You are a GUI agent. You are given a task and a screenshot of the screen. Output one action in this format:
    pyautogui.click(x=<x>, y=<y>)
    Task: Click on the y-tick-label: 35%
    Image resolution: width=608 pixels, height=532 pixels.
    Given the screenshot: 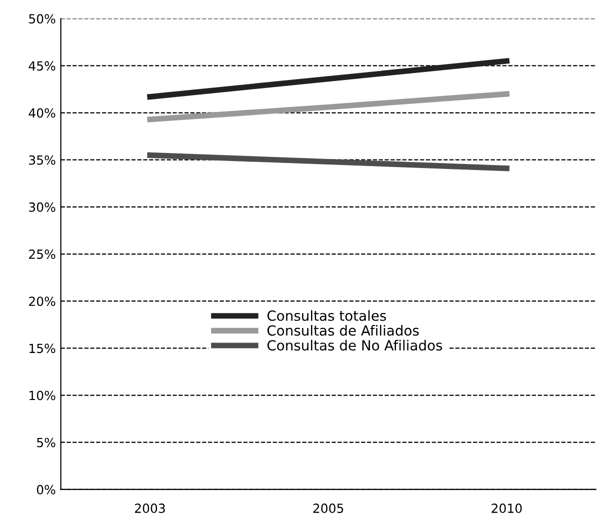 What is the action you would take?
    pyautogui.click(x=42, y=160)
    